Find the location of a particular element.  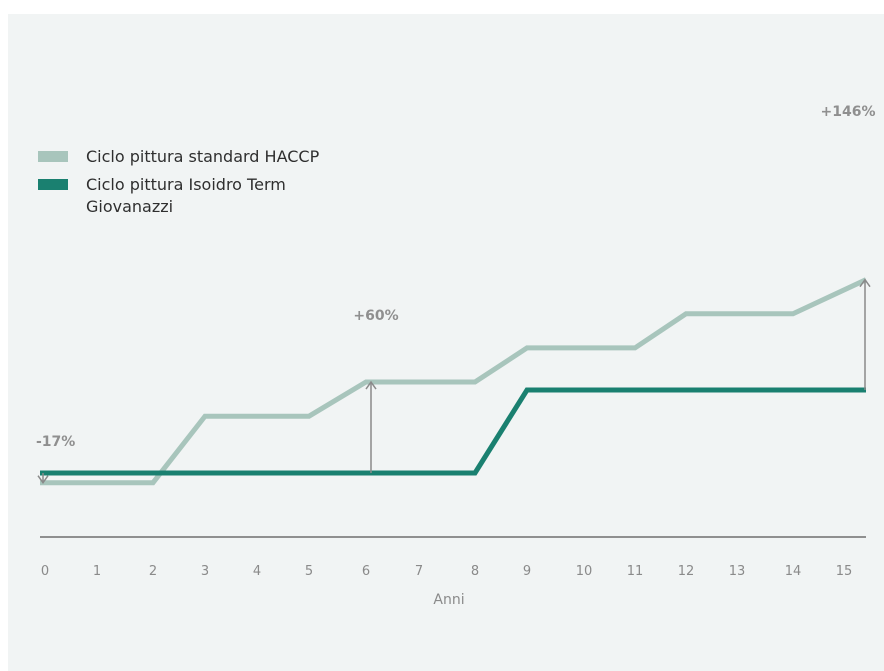

x-axis-label: Anni is located at coordinates (448, 600).